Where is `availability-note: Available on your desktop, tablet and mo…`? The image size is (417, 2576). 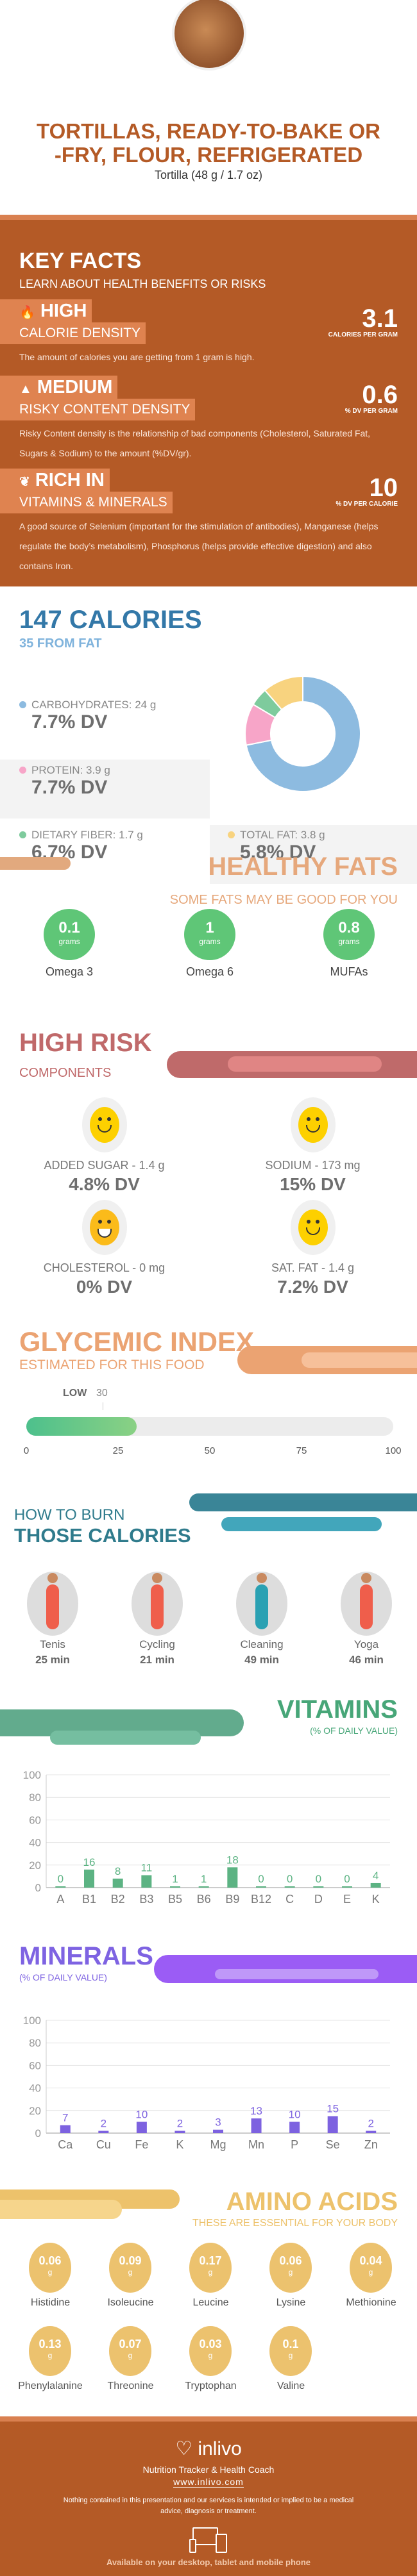 availability-note: Available on your desktop, tablet and mo… is located at coordinates (208, 2562).